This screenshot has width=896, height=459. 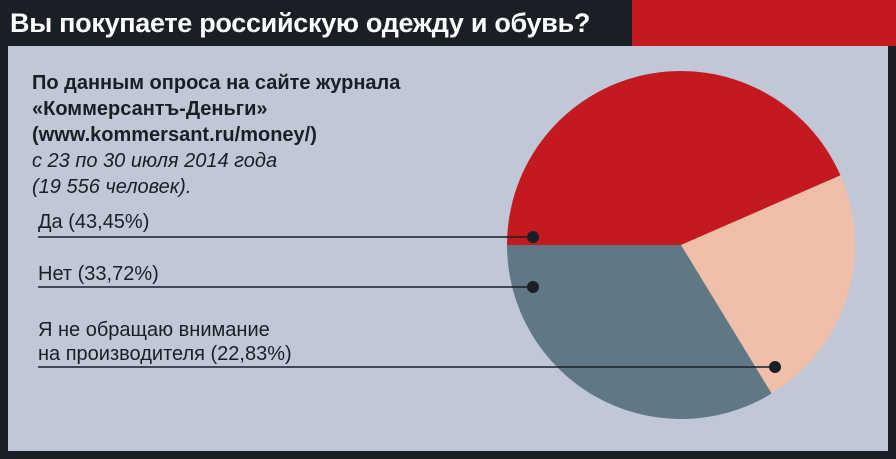 What do you see at coordinates (154, 330) in the screenshot?
I see `slice-label-indifferent-text-1: Я не обращаю внимание` at bounding box center [154, 330].